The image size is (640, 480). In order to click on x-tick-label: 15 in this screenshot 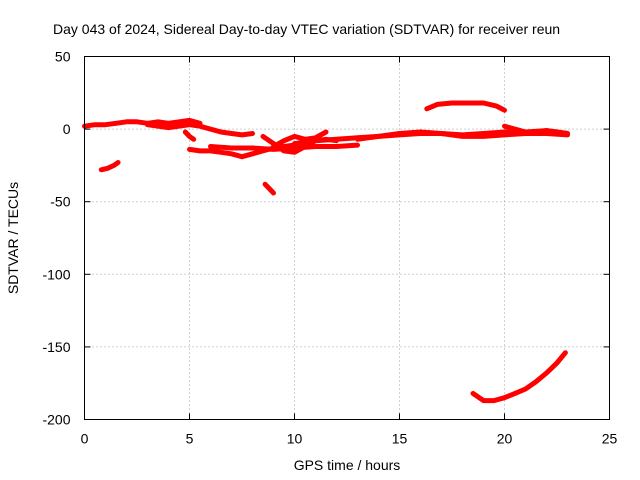, I will do `click(400, 439)`.